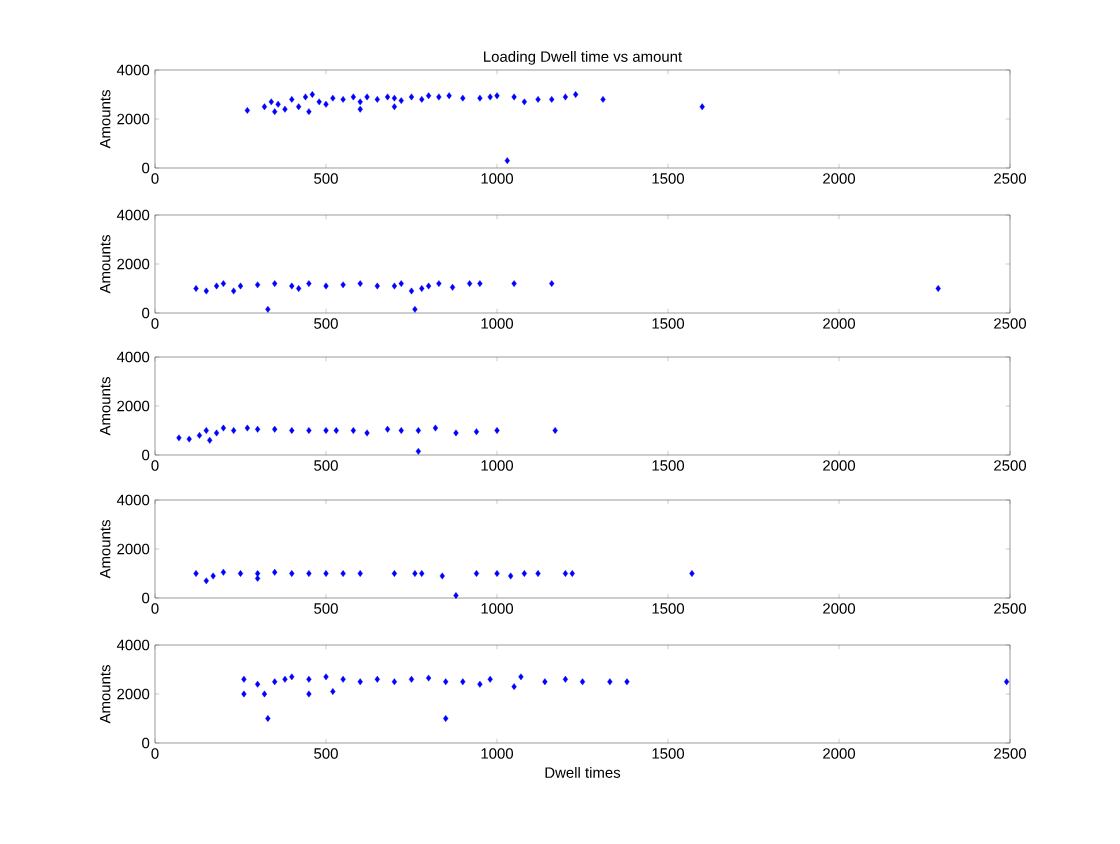 The image size is (1120, 844). I want to click on x-tick-label: 1500, so click(668, 465).